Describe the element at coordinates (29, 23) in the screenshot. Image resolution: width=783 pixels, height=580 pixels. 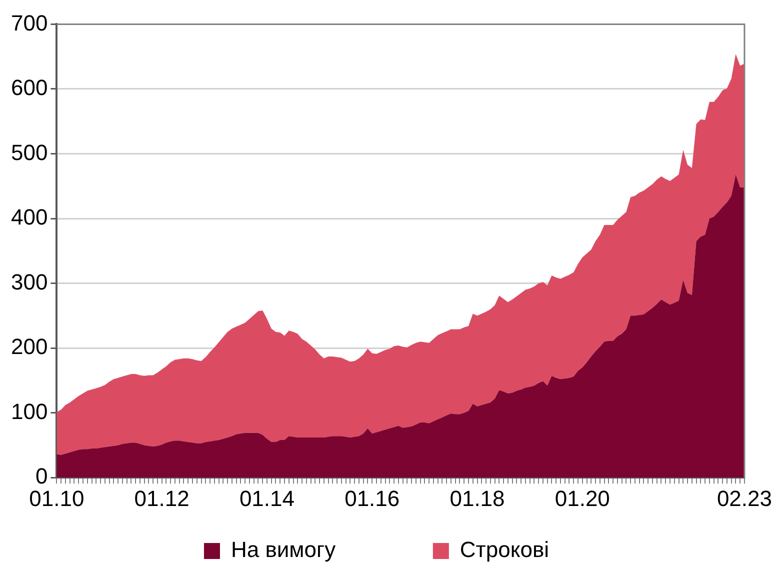
I see `y-tick-label: 700` at that location.